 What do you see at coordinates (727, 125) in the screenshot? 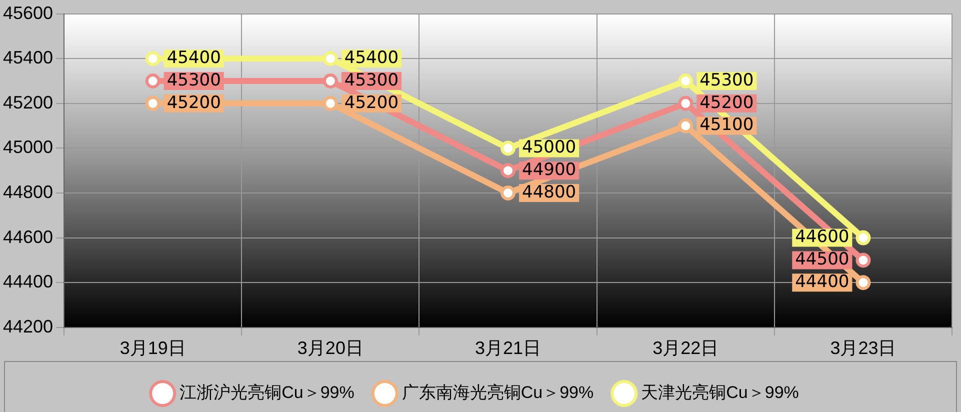
I see `data-label: 45100` at bounding box center [727, 125].